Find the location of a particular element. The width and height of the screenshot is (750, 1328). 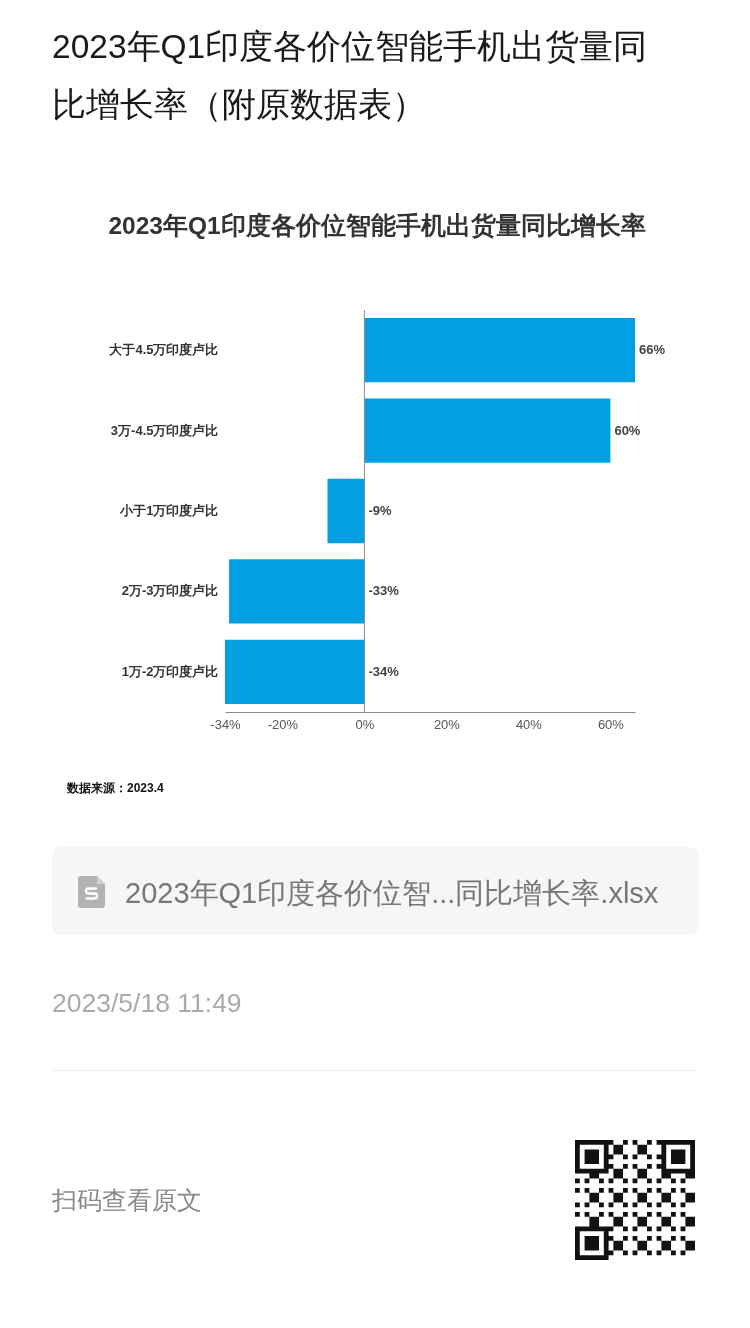

x-tick-label: 40% is located at coordinates (529, 724).